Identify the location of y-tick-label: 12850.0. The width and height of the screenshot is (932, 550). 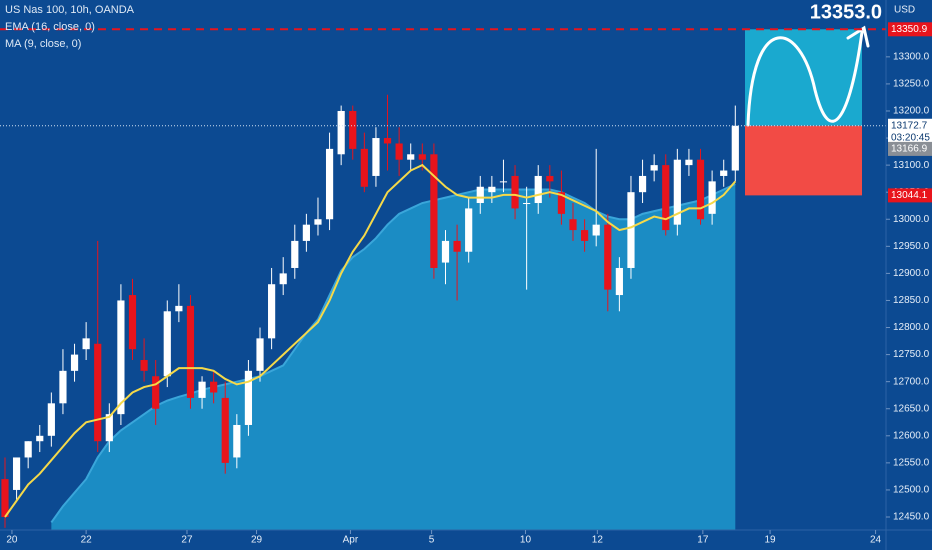
(911, 300).